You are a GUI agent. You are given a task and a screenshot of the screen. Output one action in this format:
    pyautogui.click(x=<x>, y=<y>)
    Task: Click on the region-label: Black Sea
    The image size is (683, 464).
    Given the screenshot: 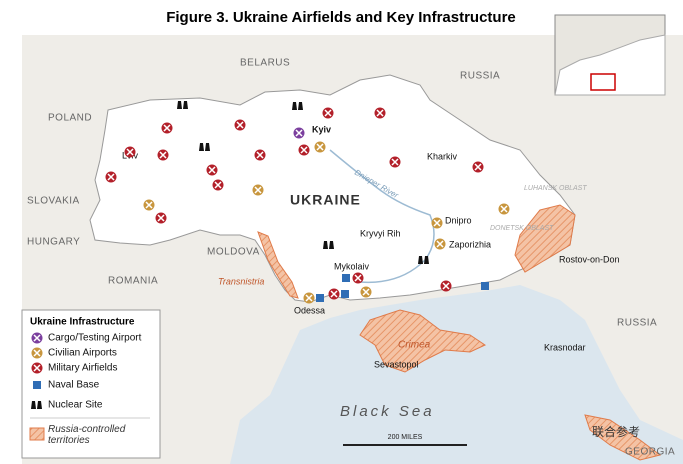 What is the action you would take?
    pyautogui.click(x=387, y=411)
    